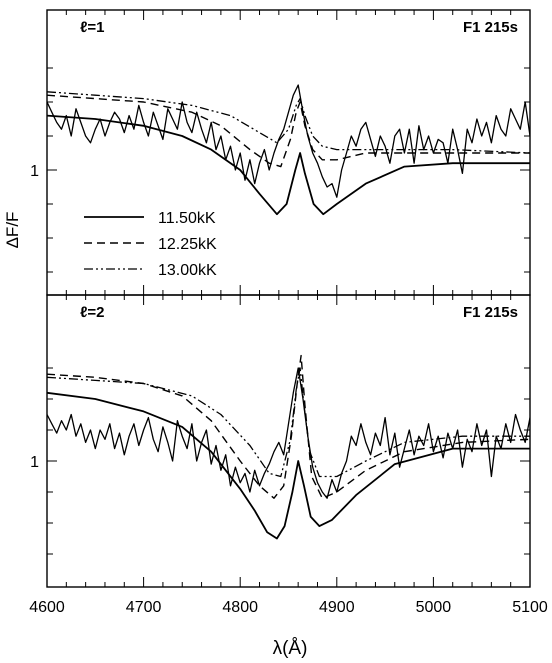  I want to click on x-tick-label: 4900, so click(337, 607).